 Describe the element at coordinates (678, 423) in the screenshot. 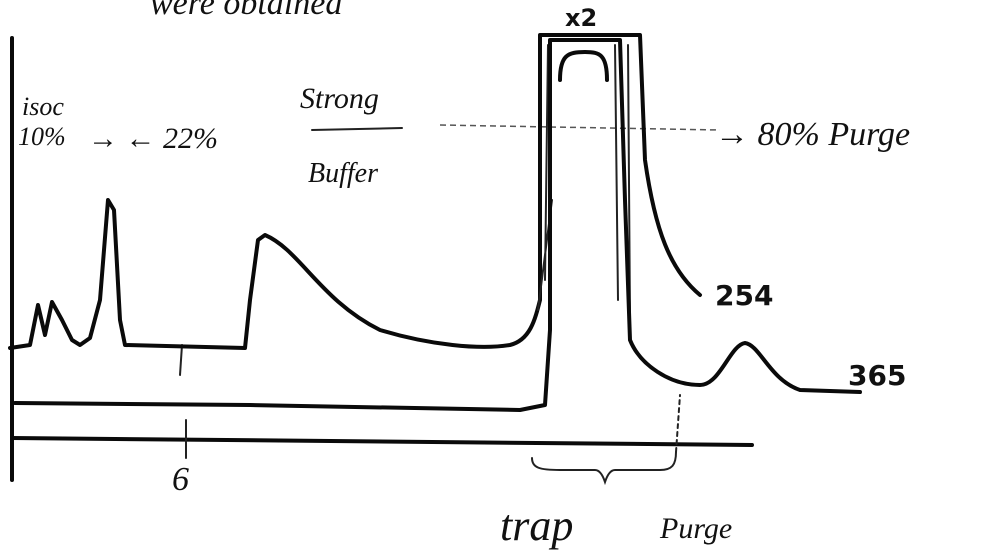

I see `purge-guide` at that location.